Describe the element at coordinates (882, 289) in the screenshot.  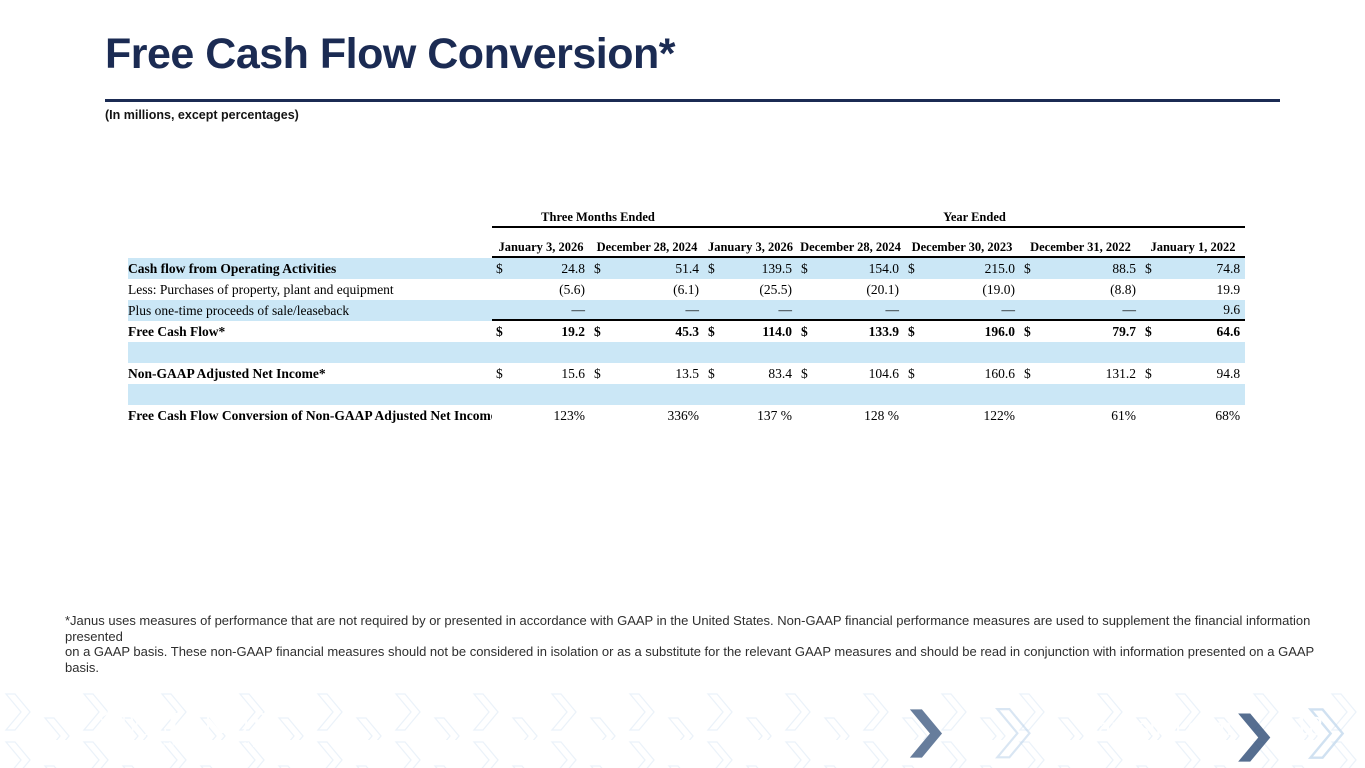
I see `cell-value: (20.1)` at that location.